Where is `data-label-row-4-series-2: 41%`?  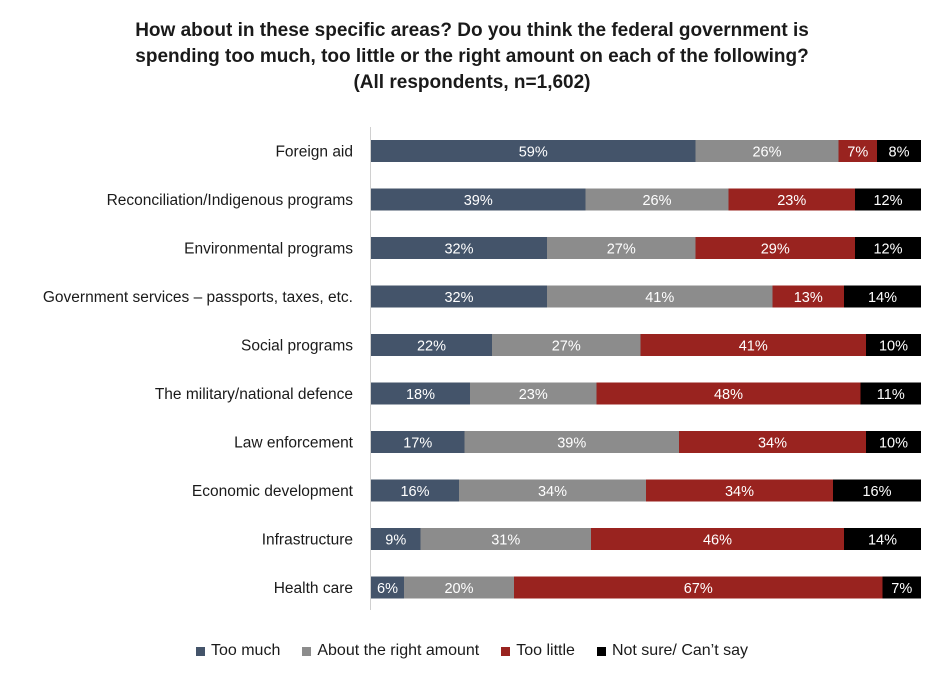 data-label-row-4-series-2: 41% is located at coordinates (753, 347).